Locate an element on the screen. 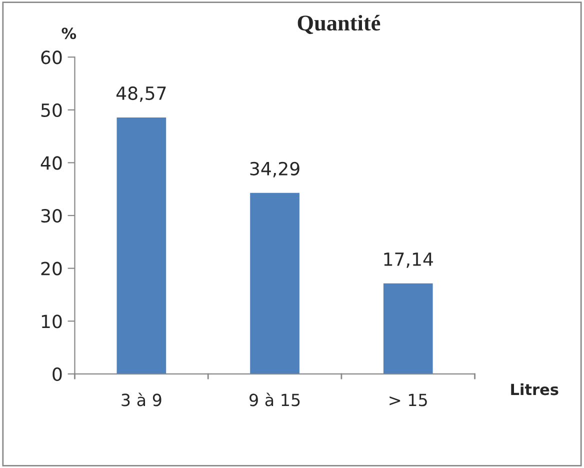 The image size is (584, 468). x-tick-label: > 15 is located at coordinates (408, 400).